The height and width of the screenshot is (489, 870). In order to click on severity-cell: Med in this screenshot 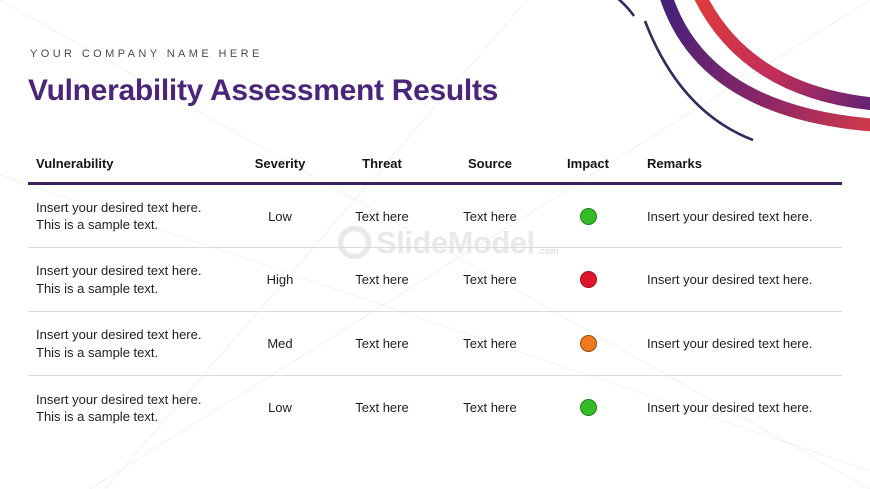, I will do `click(280, 343)`.